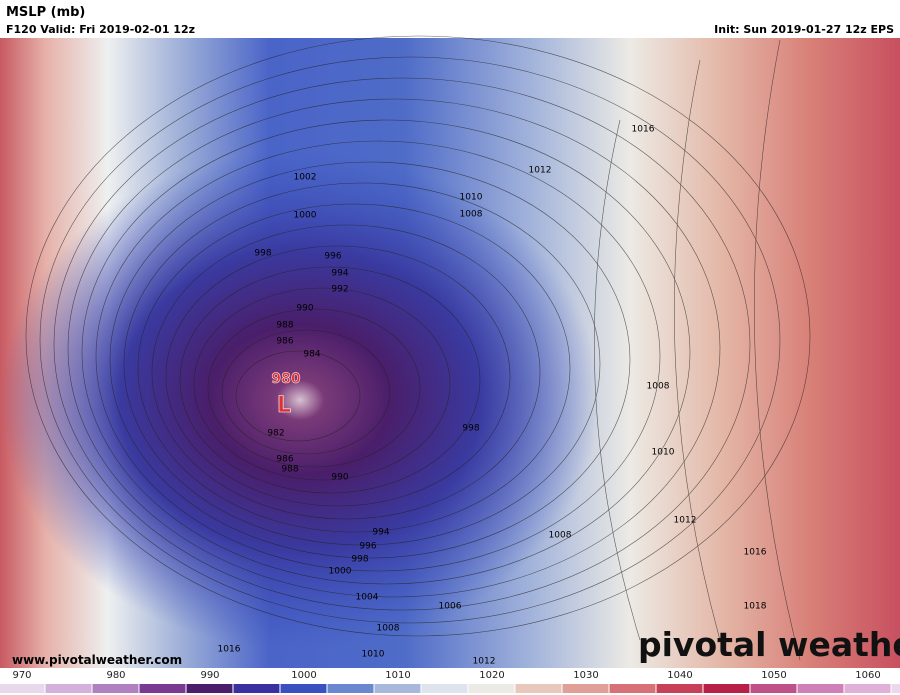 This screenshot has width=900, height=695. I want to click on colorbar-tick-label: 980, so click(115, 675).